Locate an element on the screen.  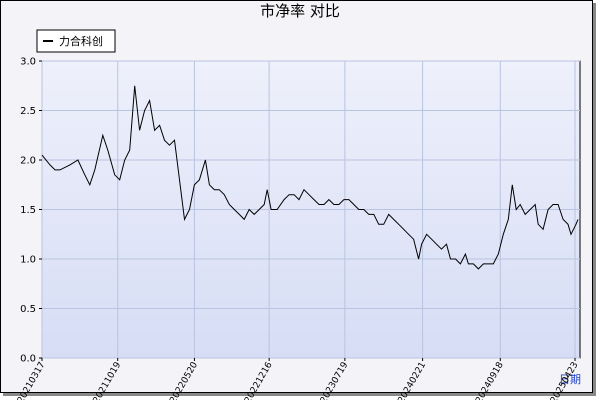
y-tick-label: 0.0 is located at coordinates (28, 359).